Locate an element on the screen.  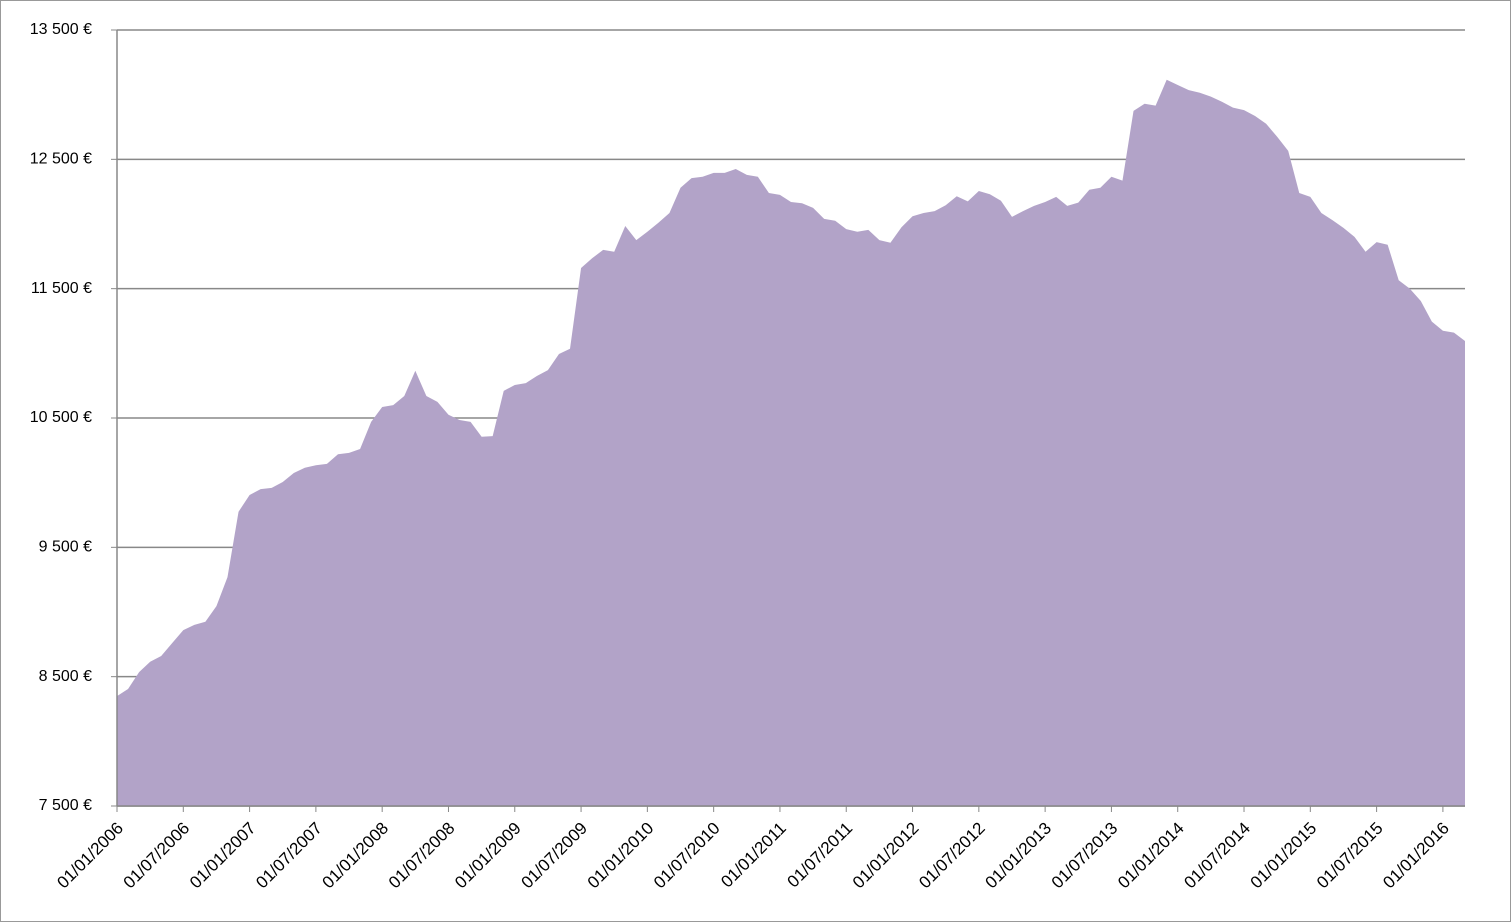
y-tick-label: 8 500 € is located at coordinates (65, 676).